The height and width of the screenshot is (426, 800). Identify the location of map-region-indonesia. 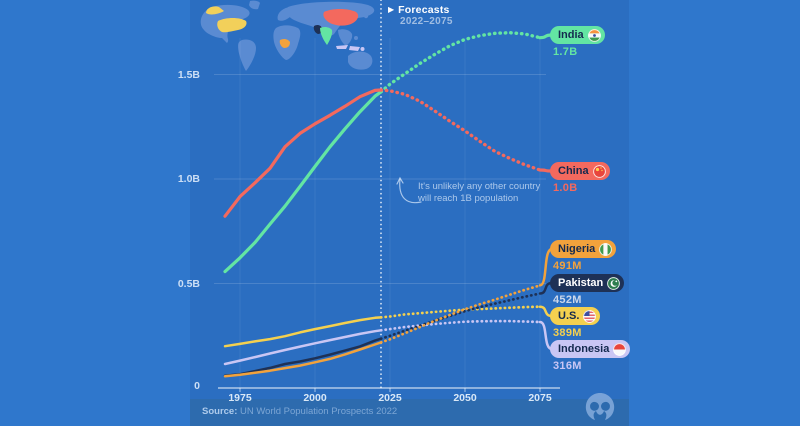
(342, 47).